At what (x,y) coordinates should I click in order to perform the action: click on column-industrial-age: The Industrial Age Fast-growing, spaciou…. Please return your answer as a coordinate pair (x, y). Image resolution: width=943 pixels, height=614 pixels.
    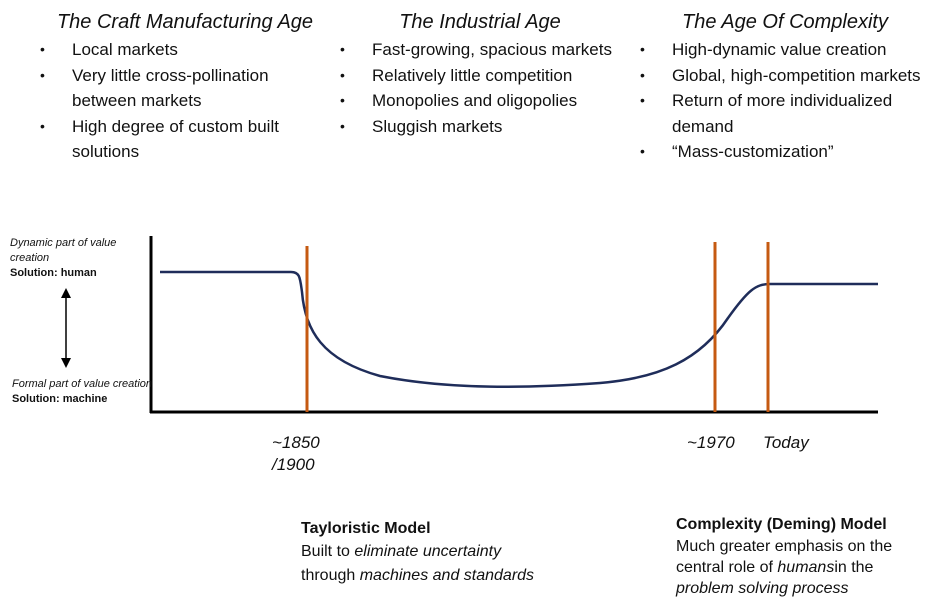
    Looking at the image, I should click on (480, 73).